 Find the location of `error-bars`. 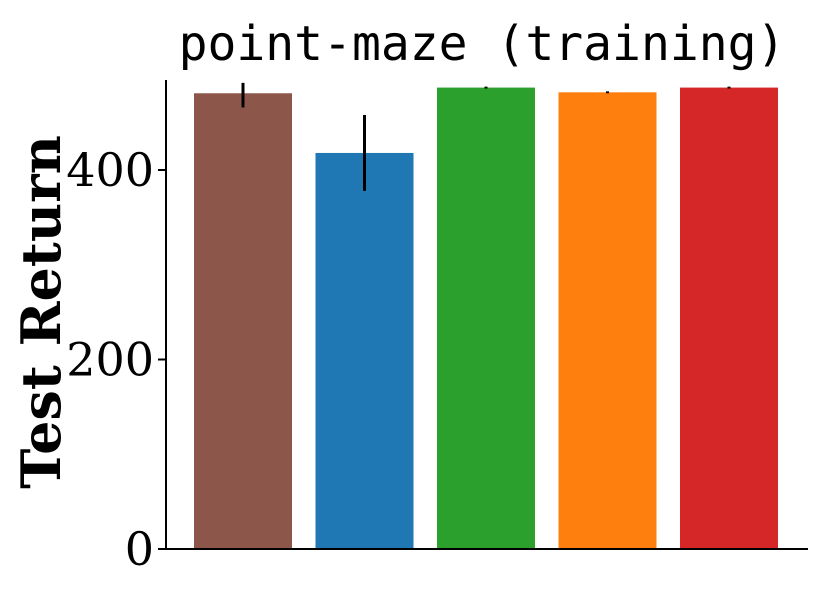

error-bars is located at coordinates (486, 136).